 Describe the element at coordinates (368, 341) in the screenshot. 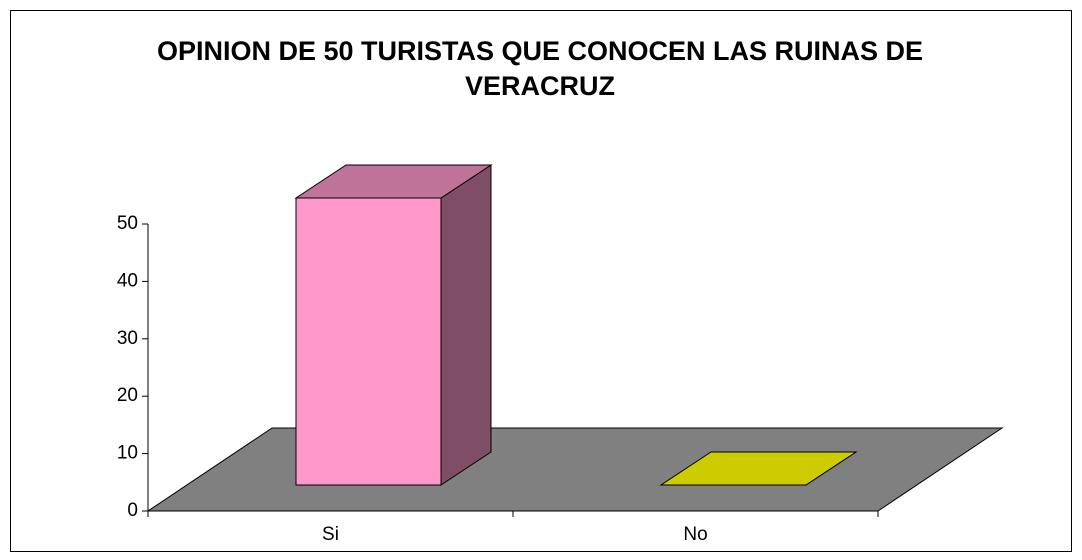

I see `bar-front` at that location.